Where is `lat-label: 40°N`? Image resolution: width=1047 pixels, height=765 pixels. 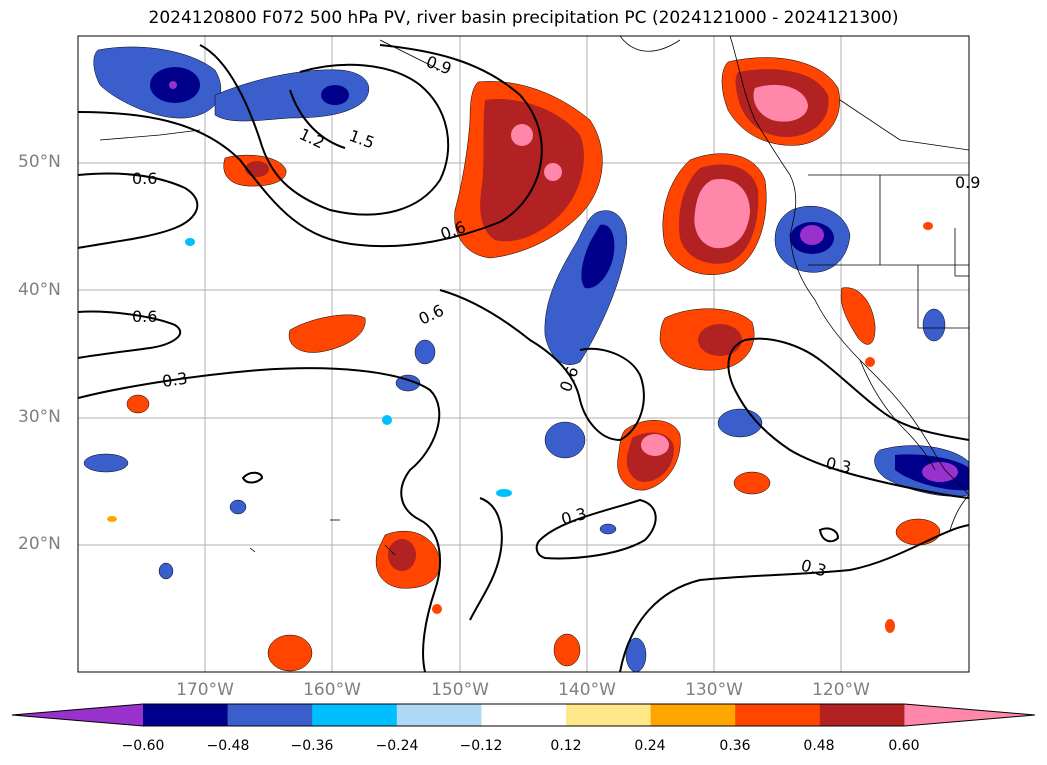 lat-label: 40°N is located at coordinates (39, 290).